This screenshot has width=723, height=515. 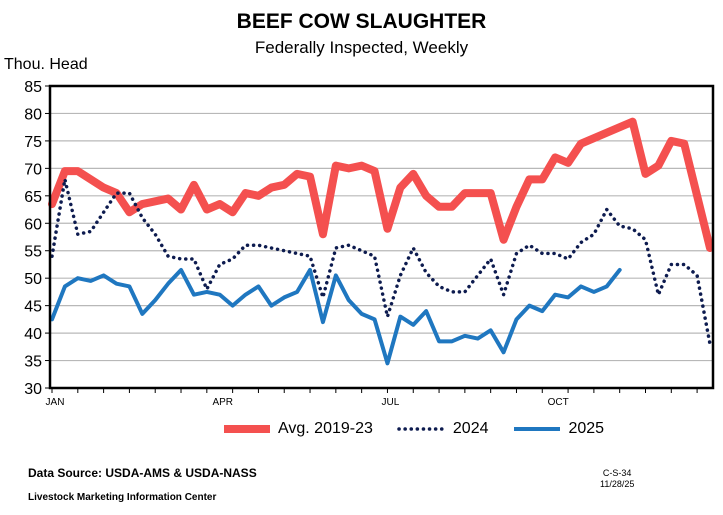 I want to click on legend-swatch-2024, so click(x=422, y=429).